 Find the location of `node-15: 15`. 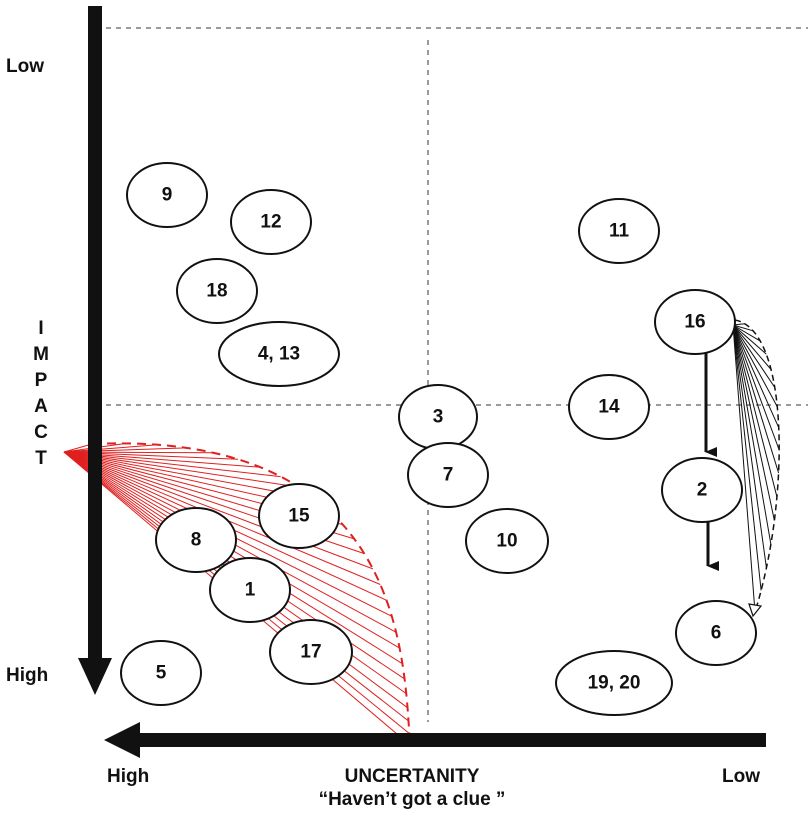

node-15: 15 is located at coordinates (299, 516).